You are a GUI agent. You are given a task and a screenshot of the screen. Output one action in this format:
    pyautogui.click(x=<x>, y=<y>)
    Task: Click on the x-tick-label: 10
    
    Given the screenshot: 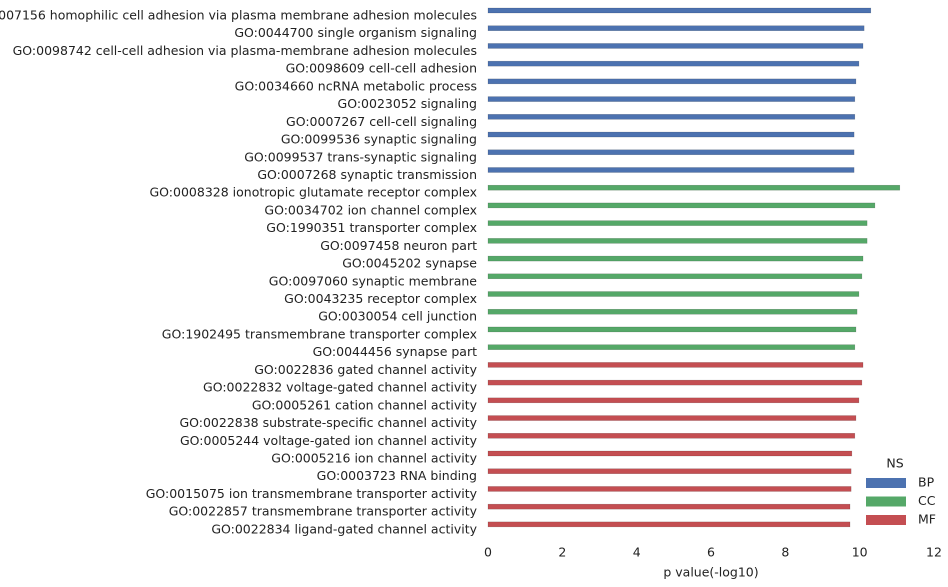 What is the action you would take?
    pyautogui.click(x=860, y=552)
    